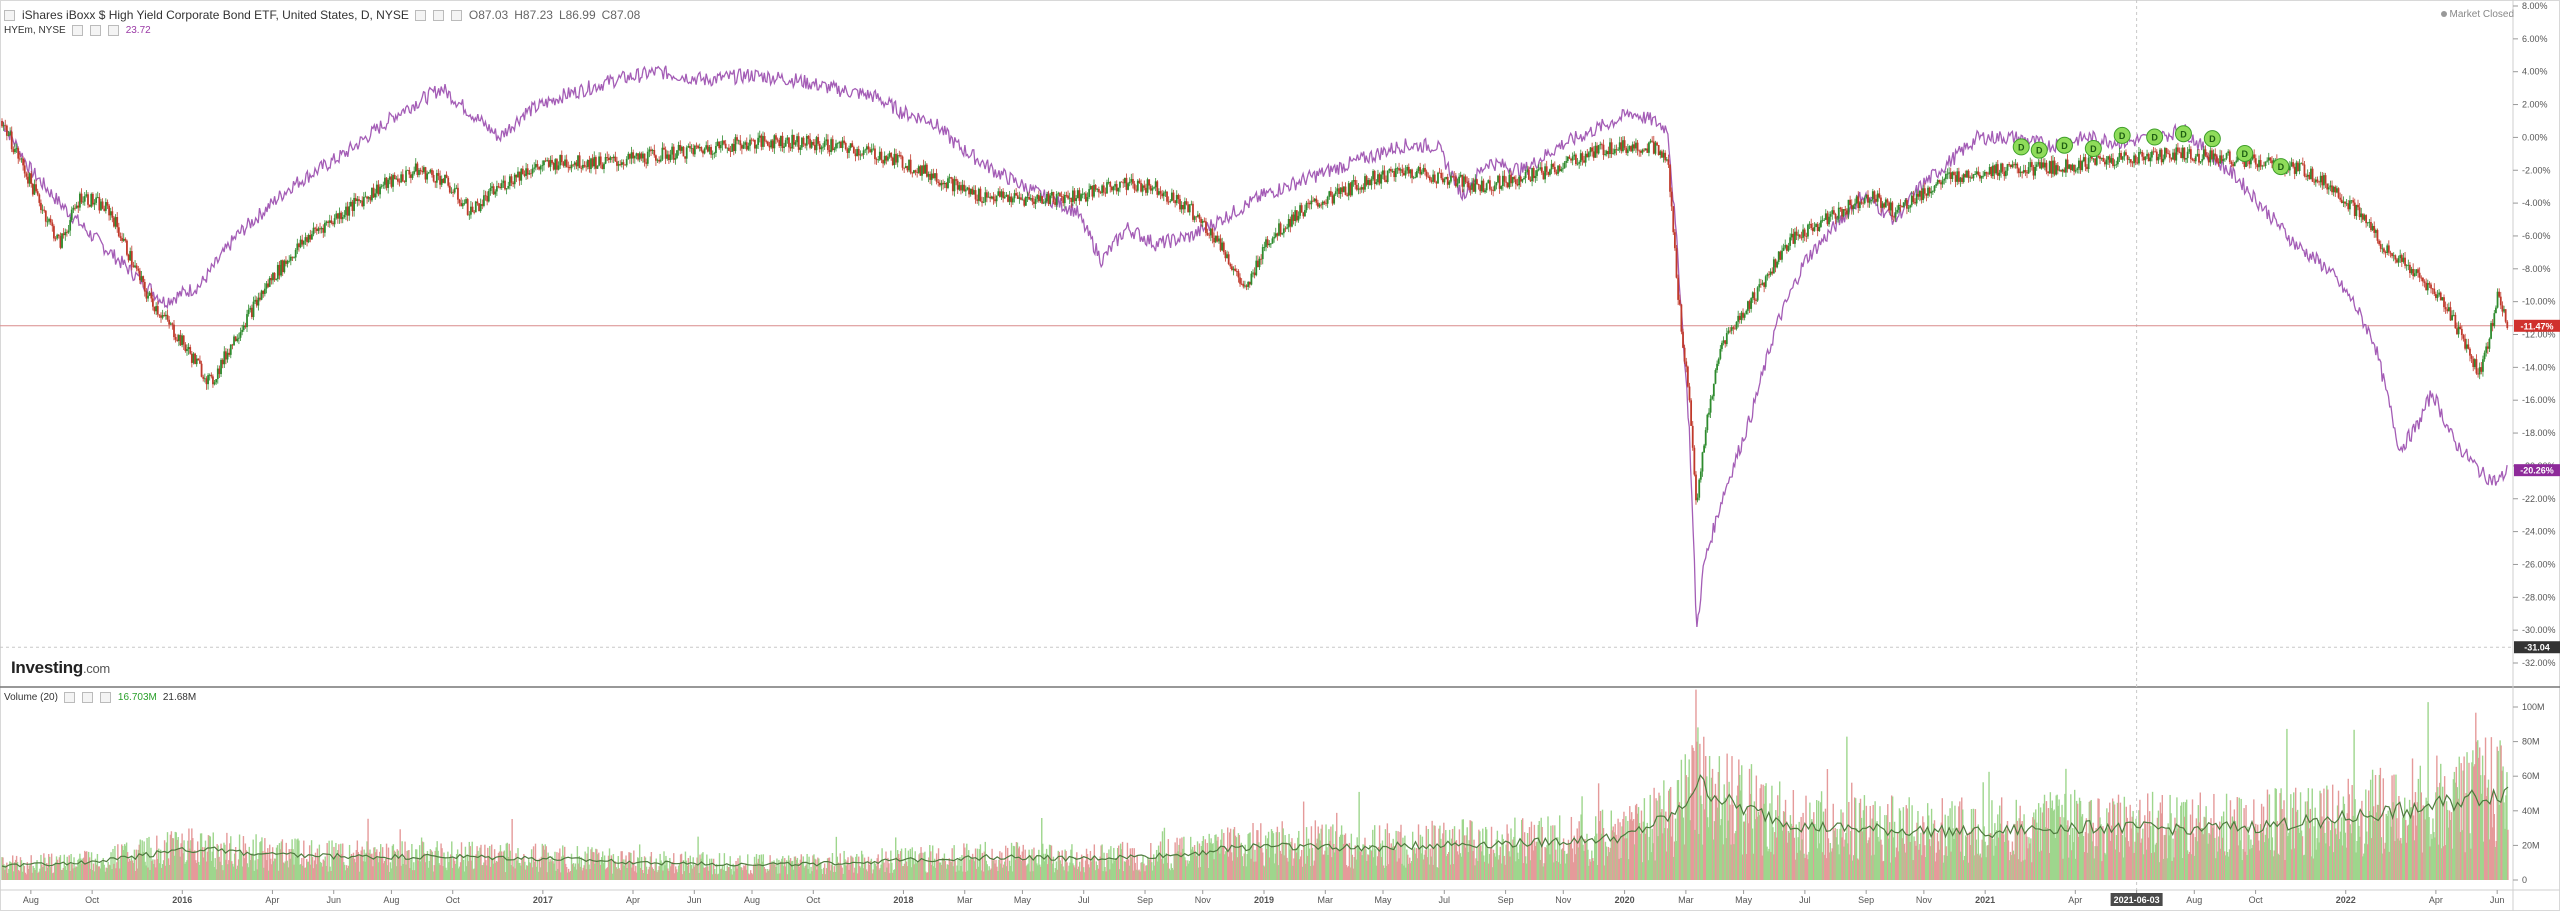  What do you see at coordinates (2245, 154) in the screenshot?
I see `dividend-marker-label: D` at bounding box center [2245, 154].